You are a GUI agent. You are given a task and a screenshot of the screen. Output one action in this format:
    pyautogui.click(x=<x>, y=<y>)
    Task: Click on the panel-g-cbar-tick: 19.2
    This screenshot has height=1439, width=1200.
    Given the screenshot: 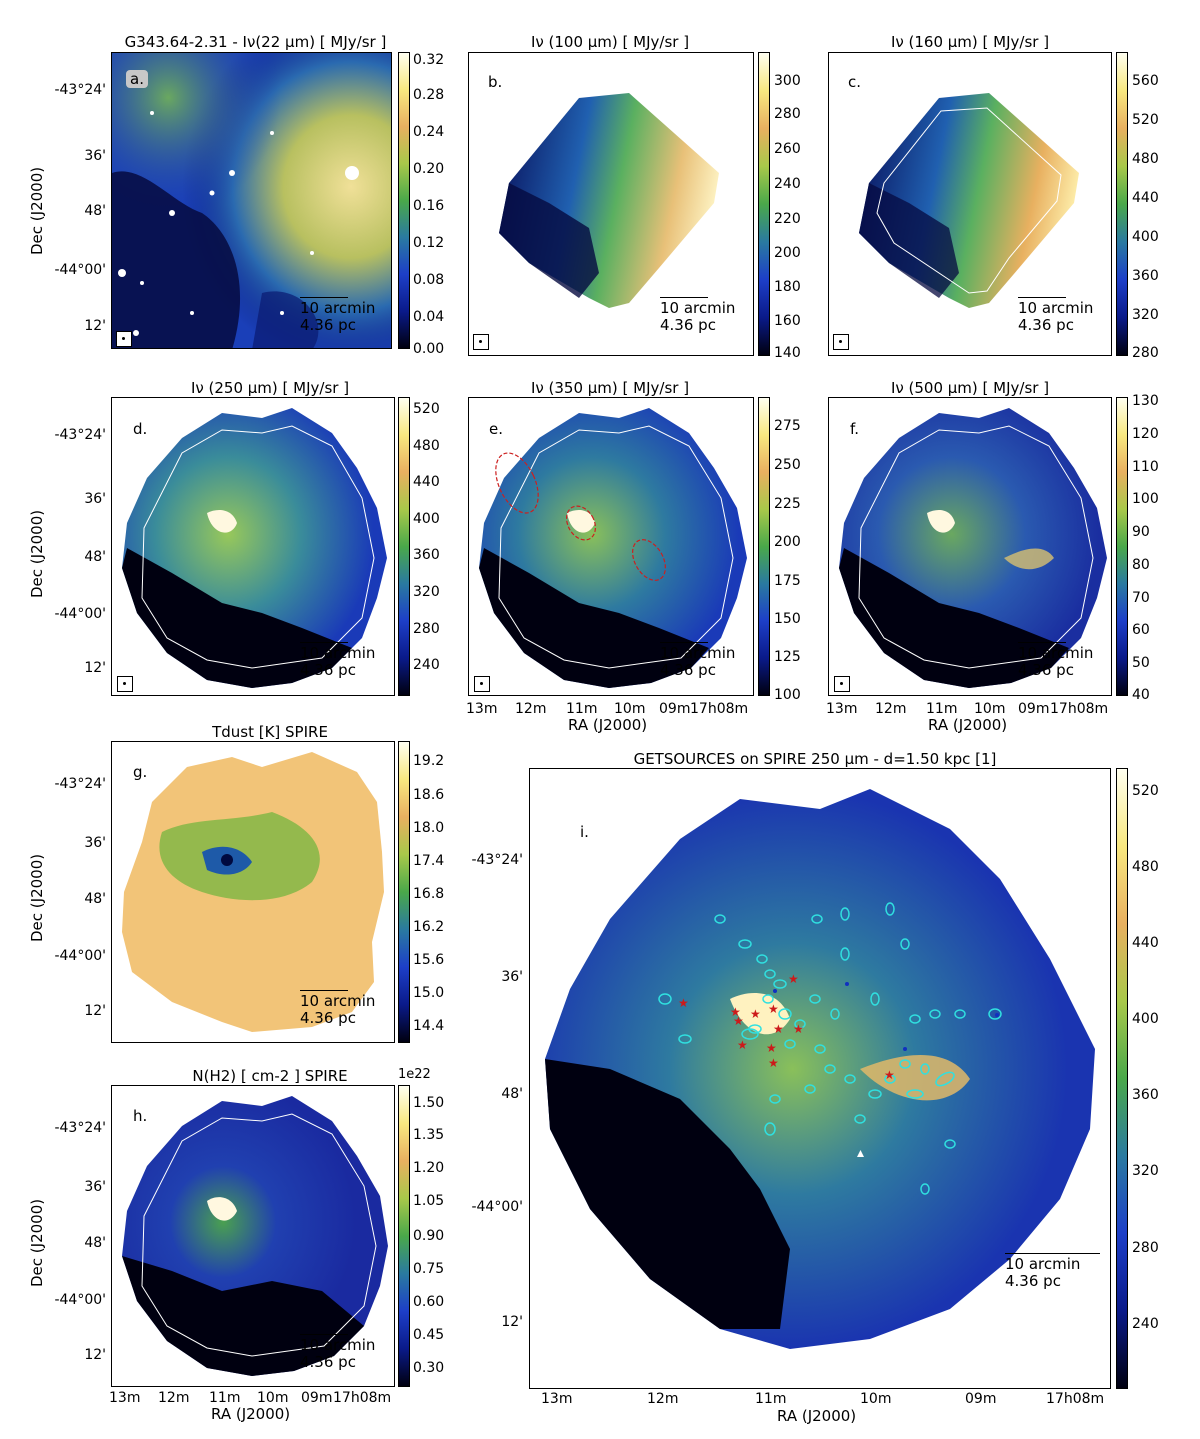 What is the action you would take?
    pyautogui.click(x=429, y=761)
    